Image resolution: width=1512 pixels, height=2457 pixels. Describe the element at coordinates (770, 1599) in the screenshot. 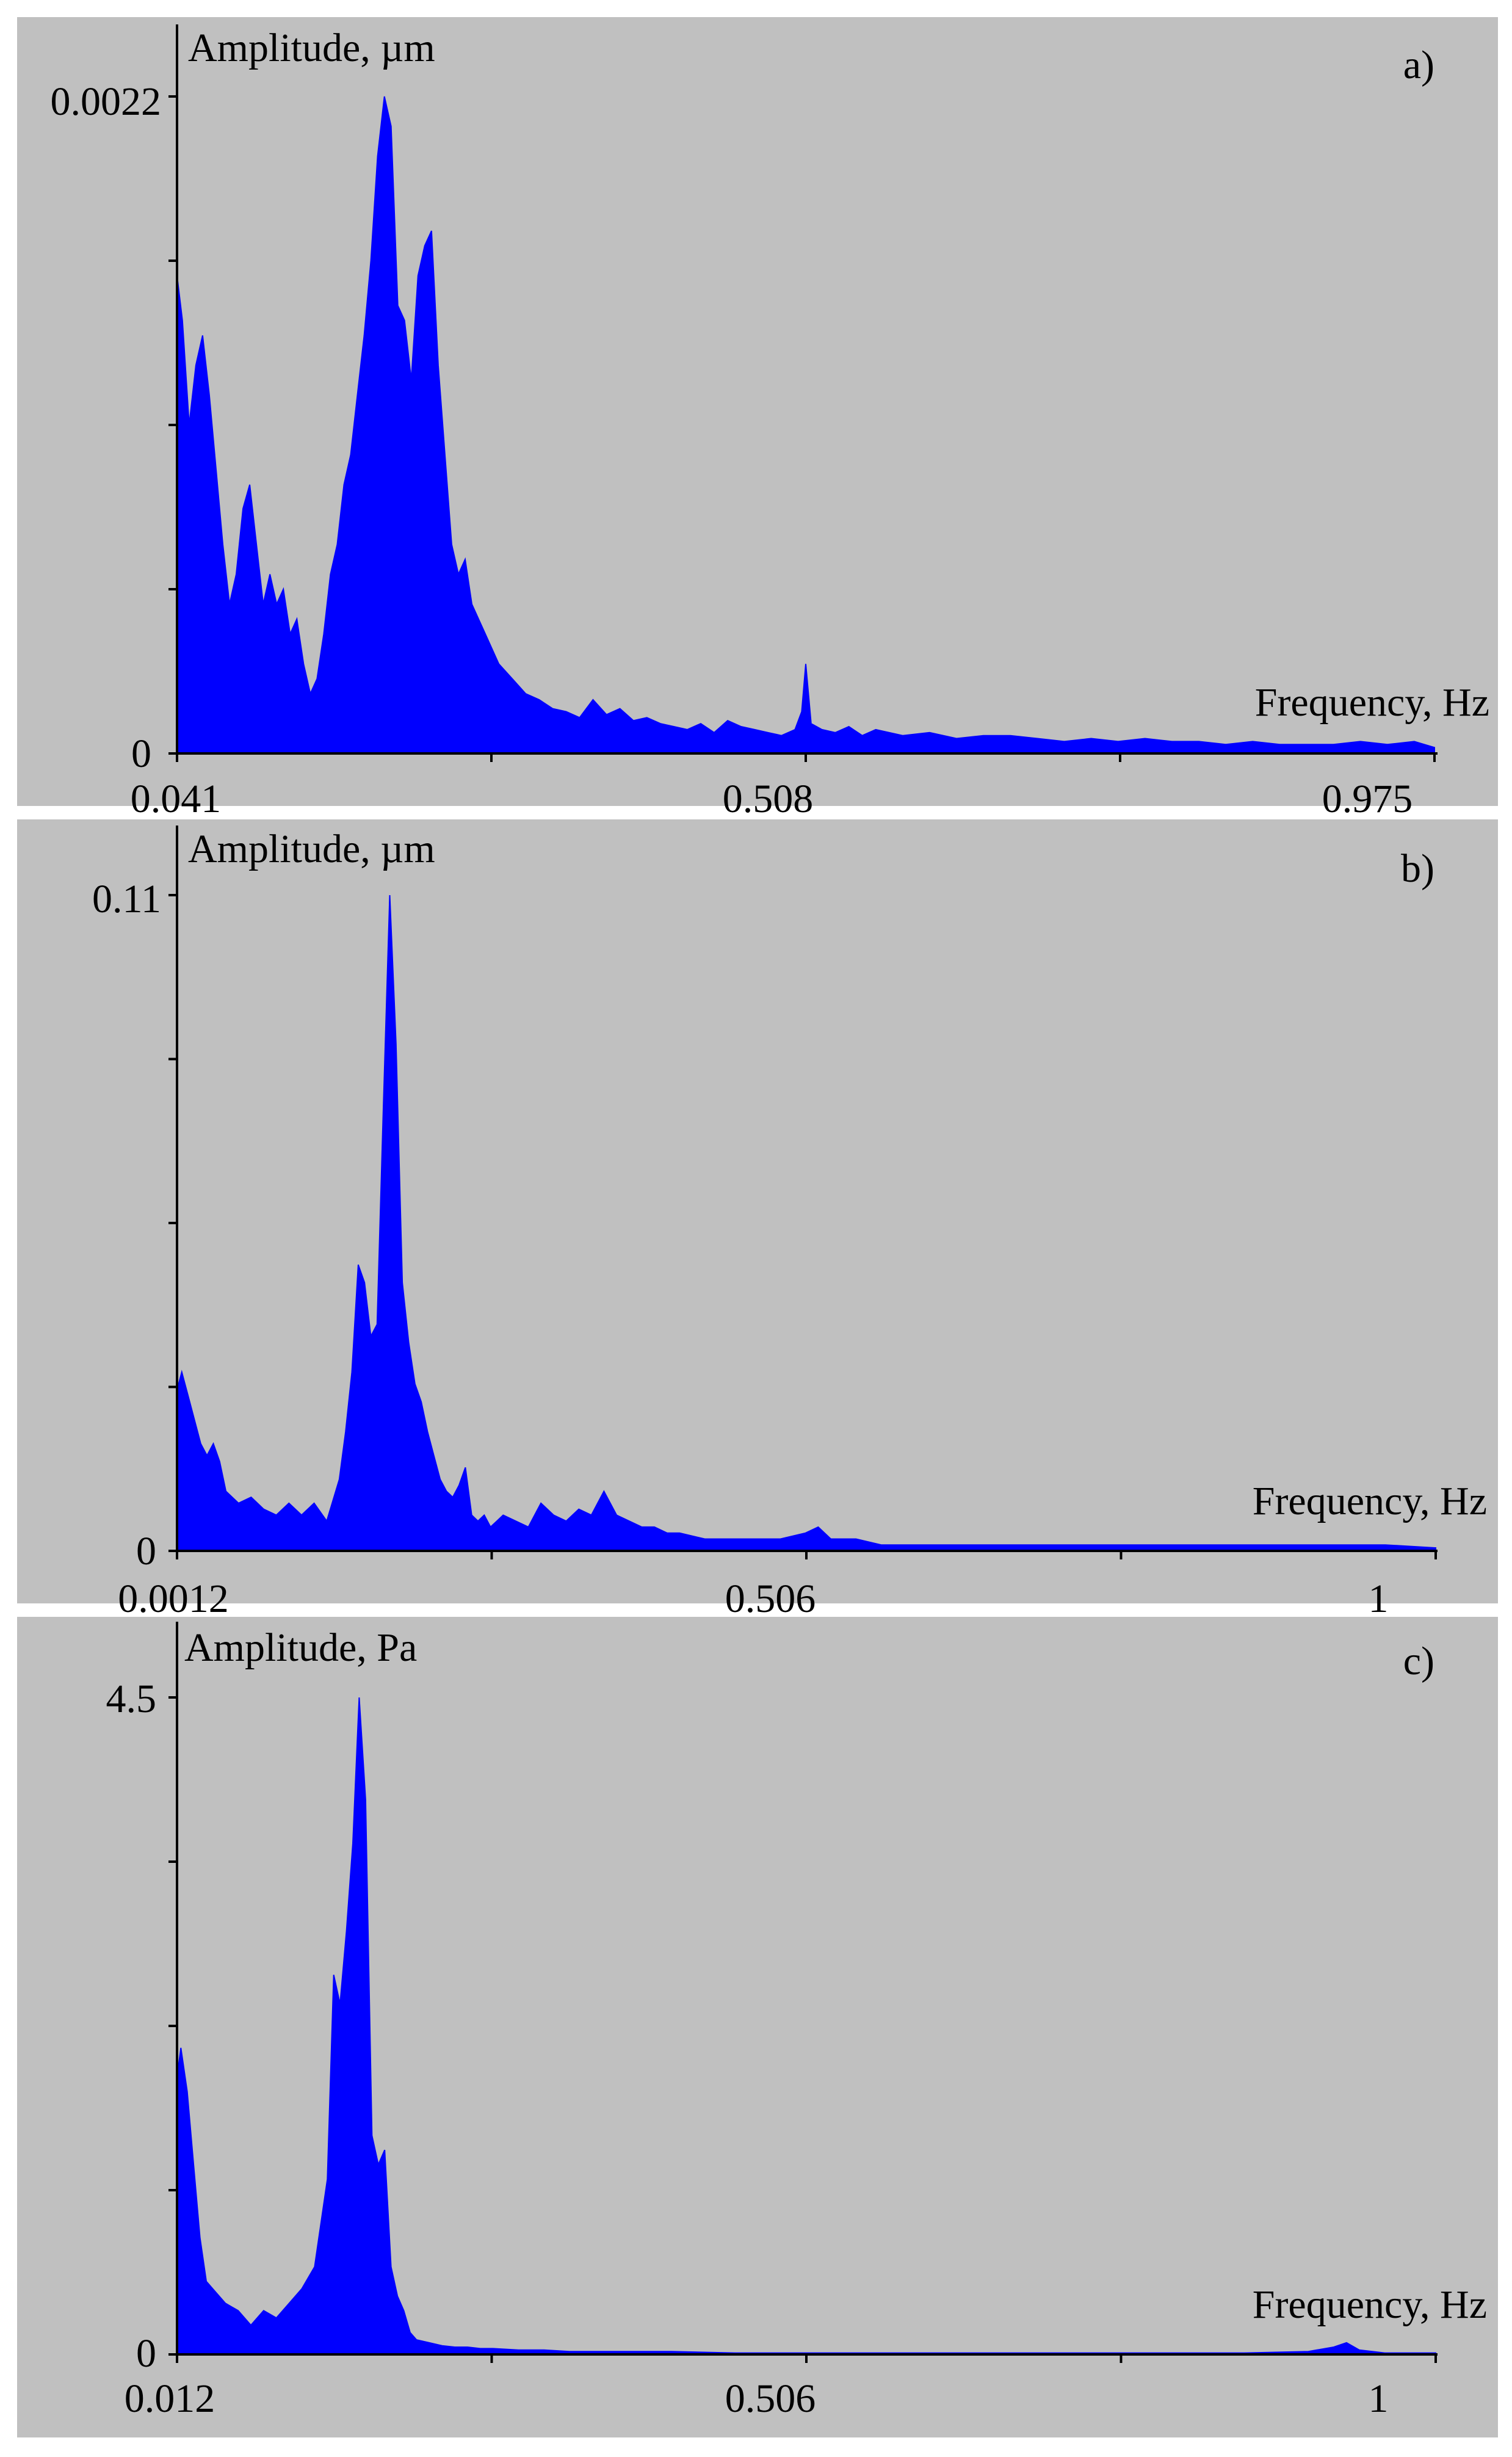

I see `panel-b-x-tick-label-mid: 0.506` at that location.